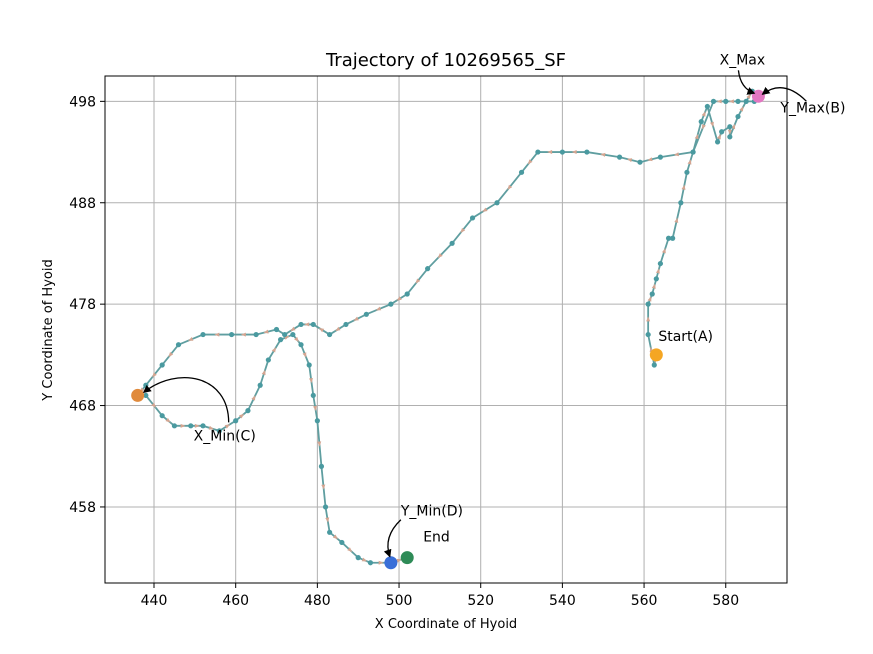 The height and width of the screenshot is (654, 873). I want to click on y-tick-label: 488, so click(82, 204).